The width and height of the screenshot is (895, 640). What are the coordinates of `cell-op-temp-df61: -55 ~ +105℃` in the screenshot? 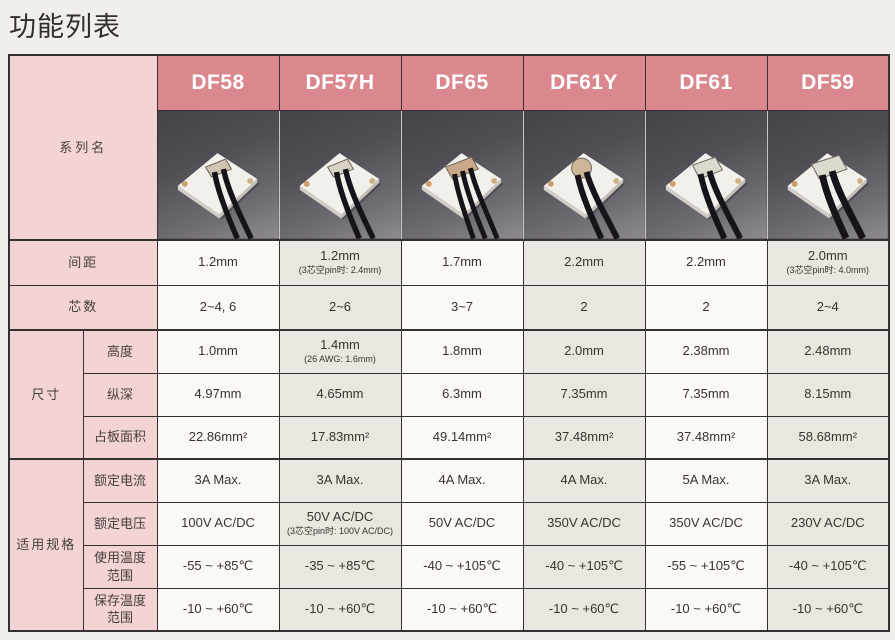 It's located at (706, 566).